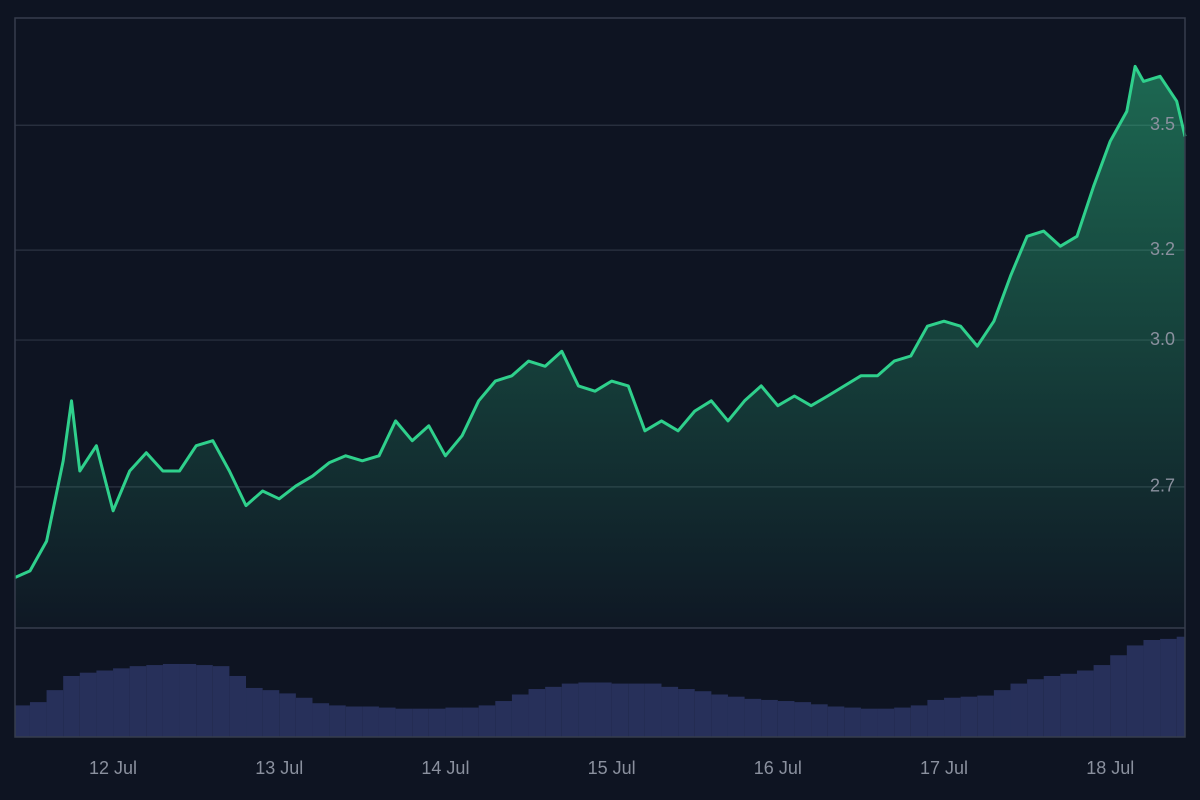 The image size is (1200, 800). Describe the element at coordinates (445, 768) in the screenshot. I see `x-tick-label: 14 Jul` at that location.